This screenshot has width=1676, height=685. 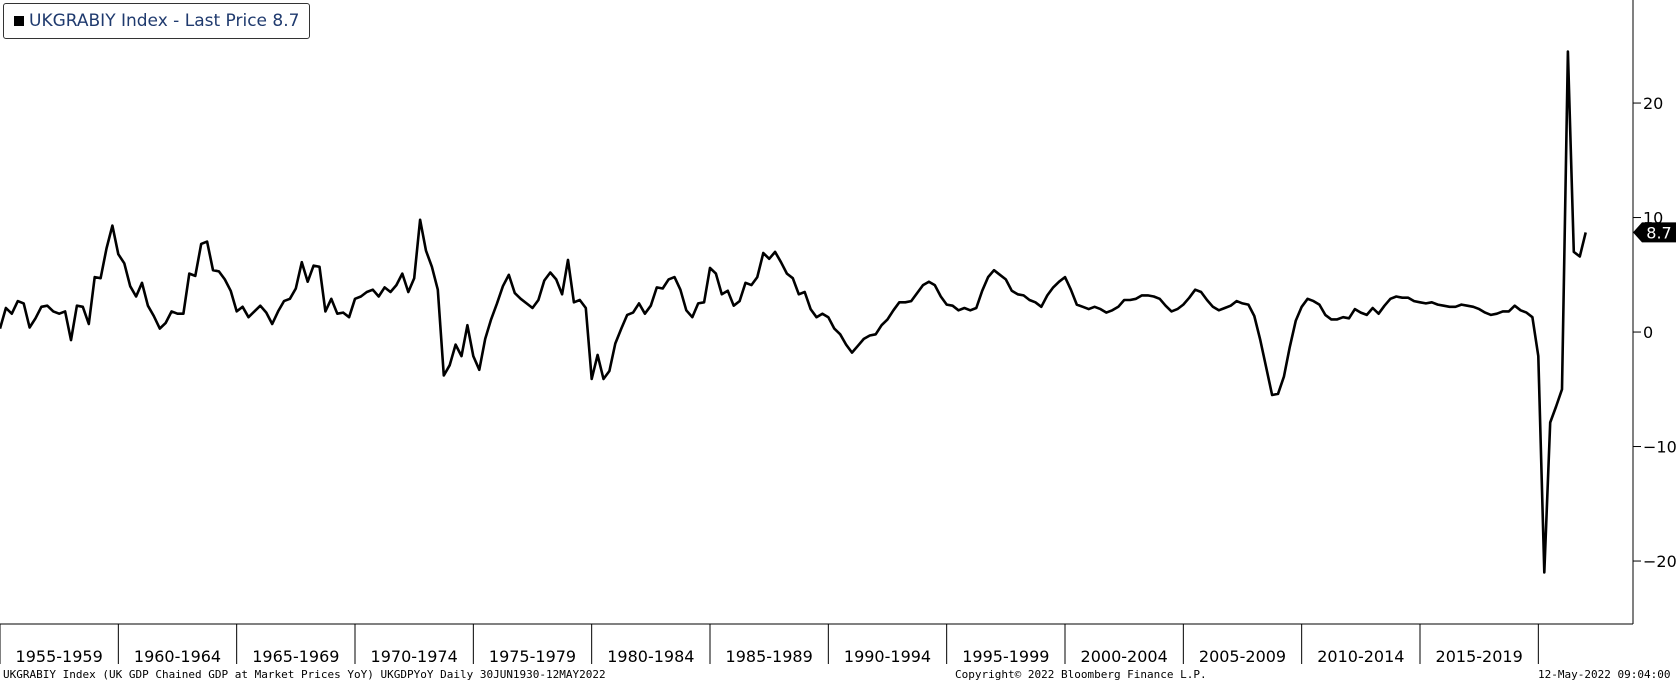 I want to click on x-tick-label: 2005-2009, so click(x=1242, y=656).